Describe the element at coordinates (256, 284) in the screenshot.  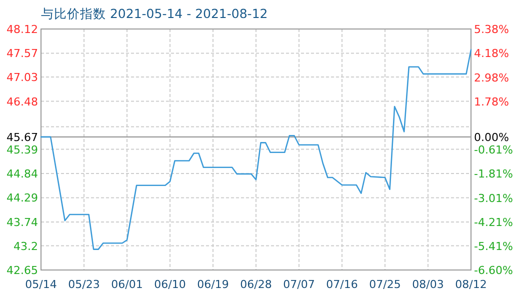
I see `x-tick-label: 06/28` at that location.